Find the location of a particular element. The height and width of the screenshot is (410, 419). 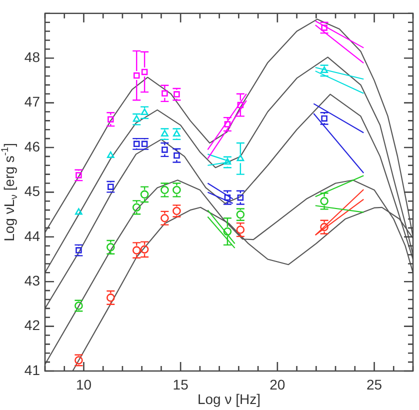

y-tick-label: 41 is located at coordinates (32, 370).